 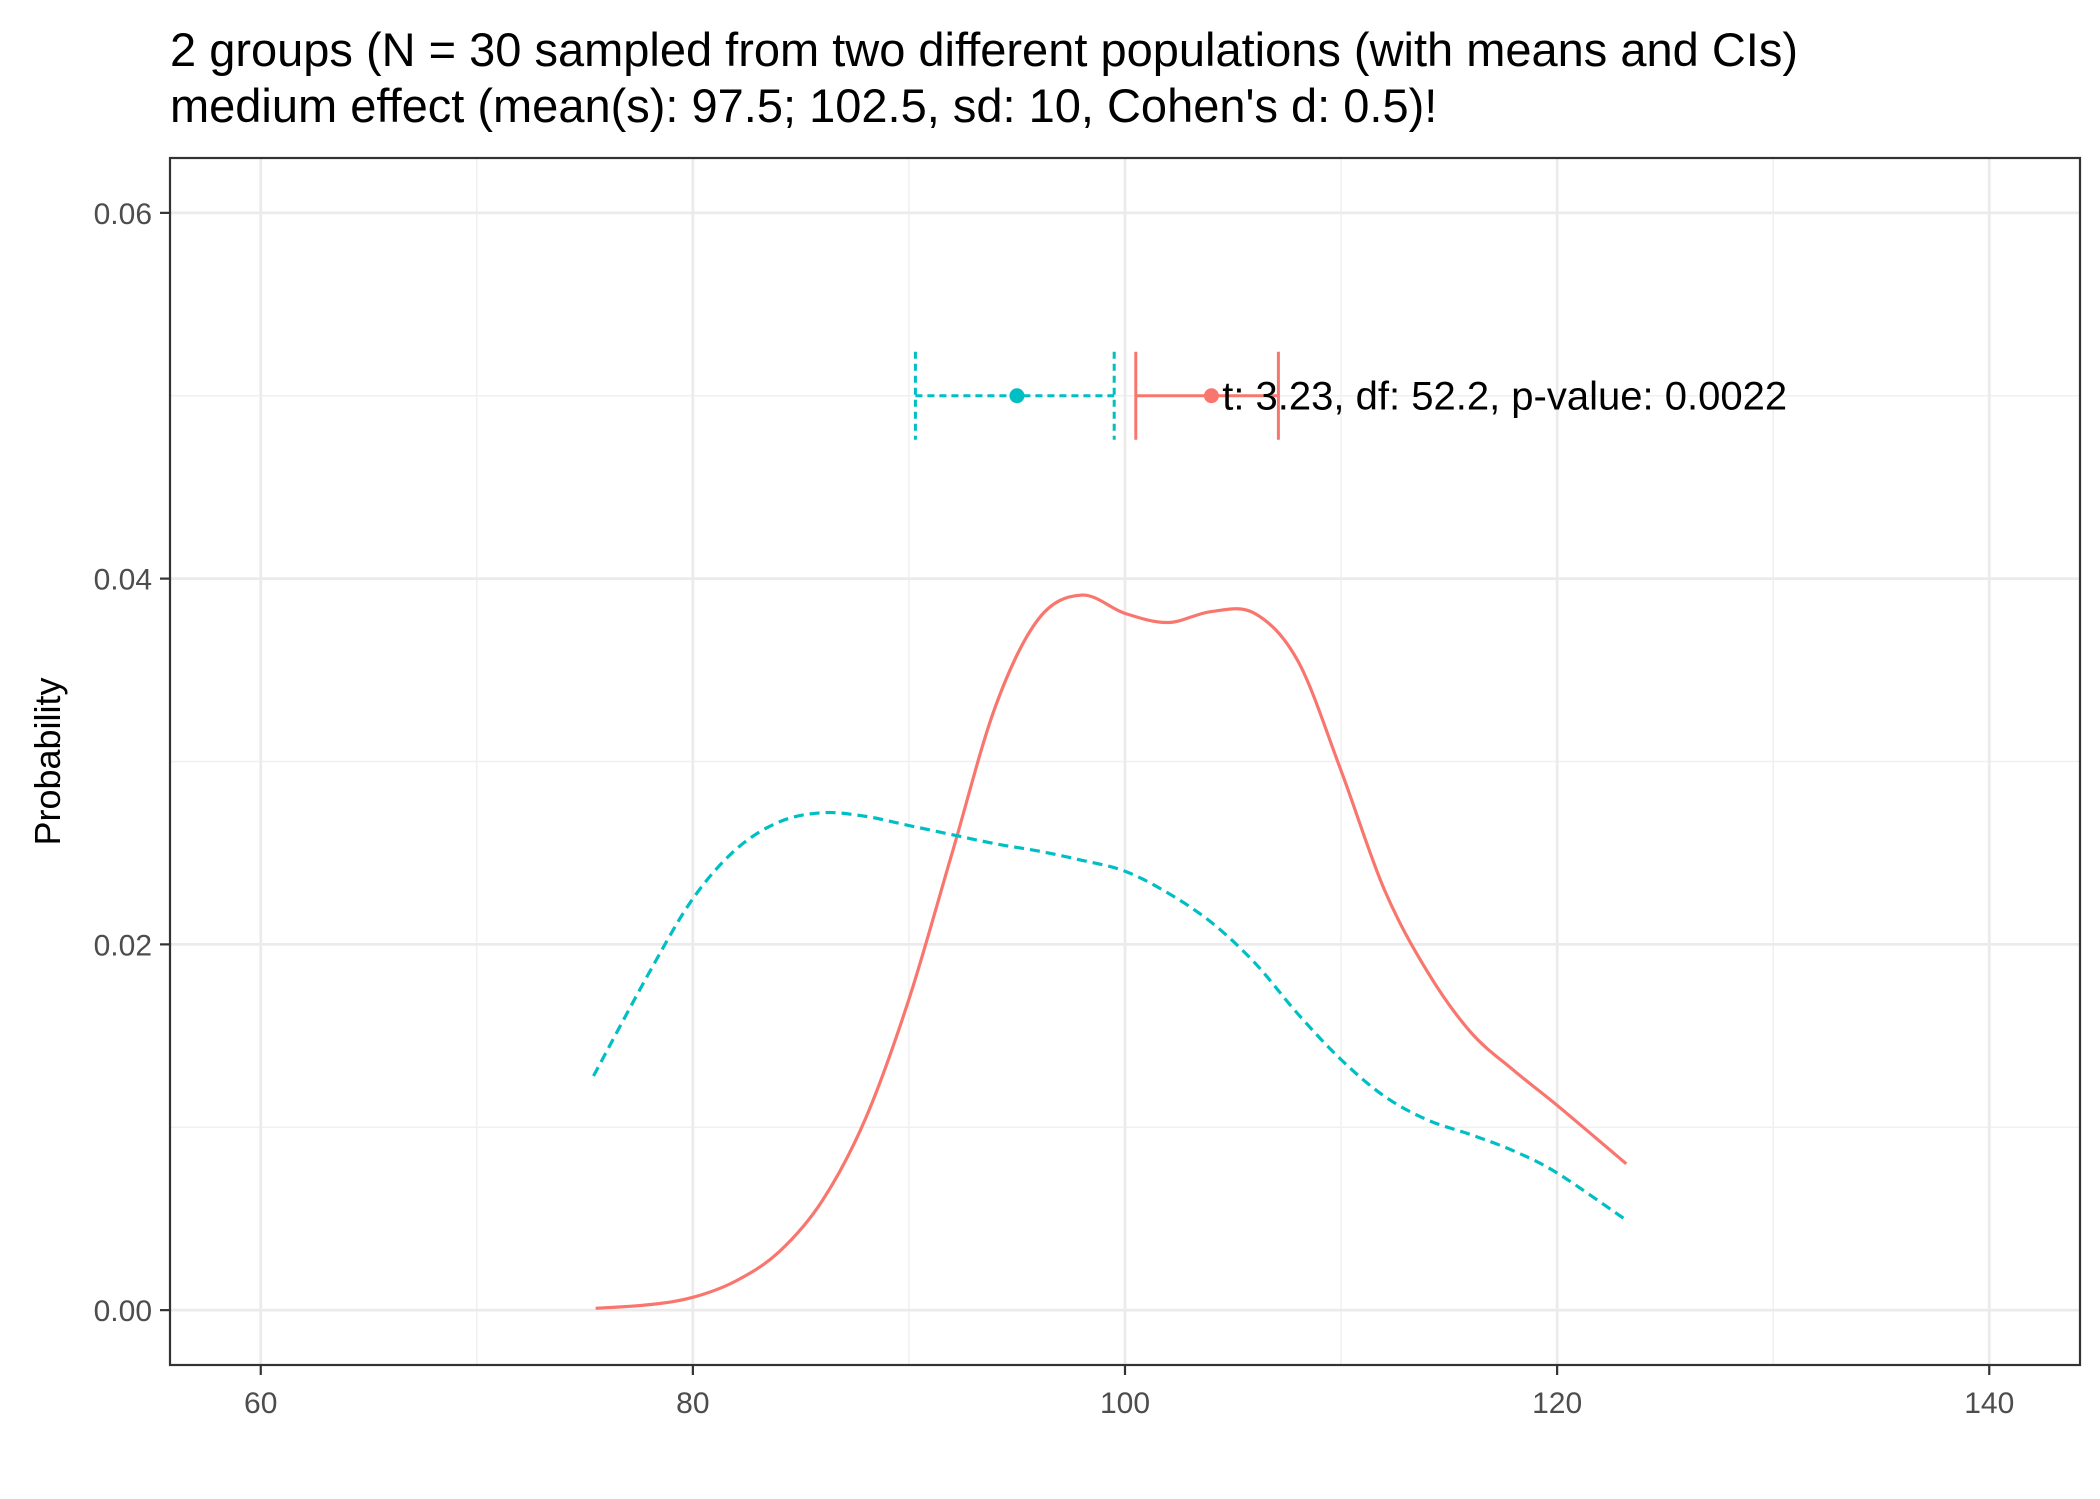 I want to click on y-tick-label: 0.04, so click(x=123, y=580).